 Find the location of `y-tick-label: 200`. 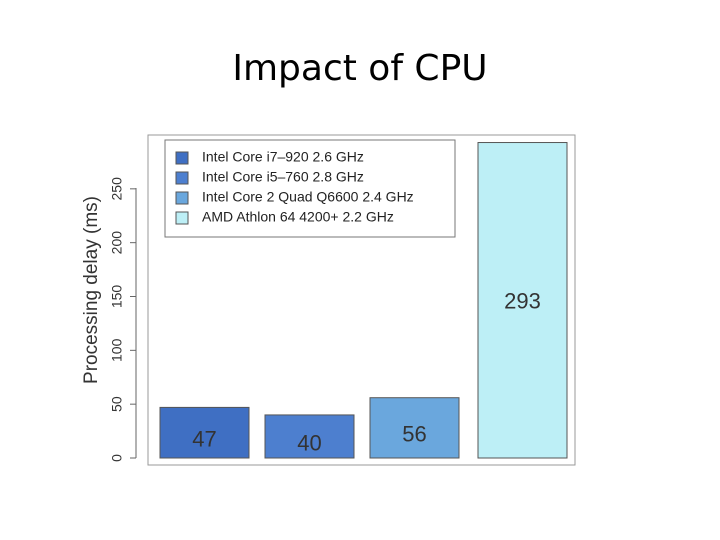

y-tick-label: 200 is located at coordinates (117, 243).